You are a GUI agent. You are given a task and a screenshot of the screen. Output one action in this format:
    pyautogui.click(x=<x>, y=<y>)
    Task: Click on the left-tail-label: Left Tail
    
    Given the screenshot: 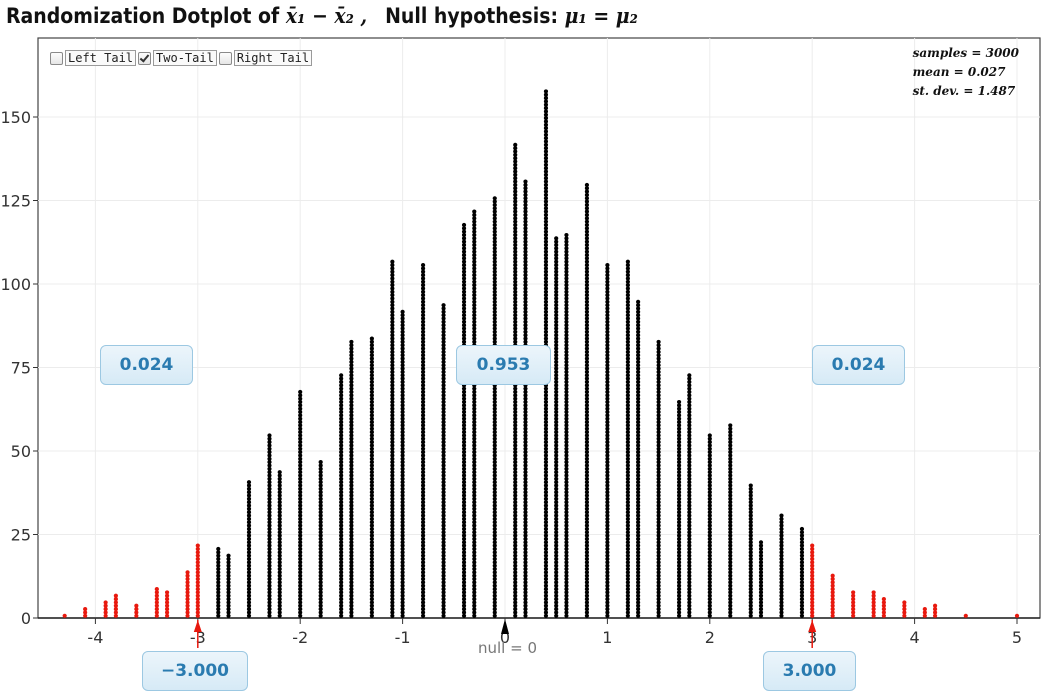 What is the action you would take?
    pyautogui.click(x=101, y=58)
    